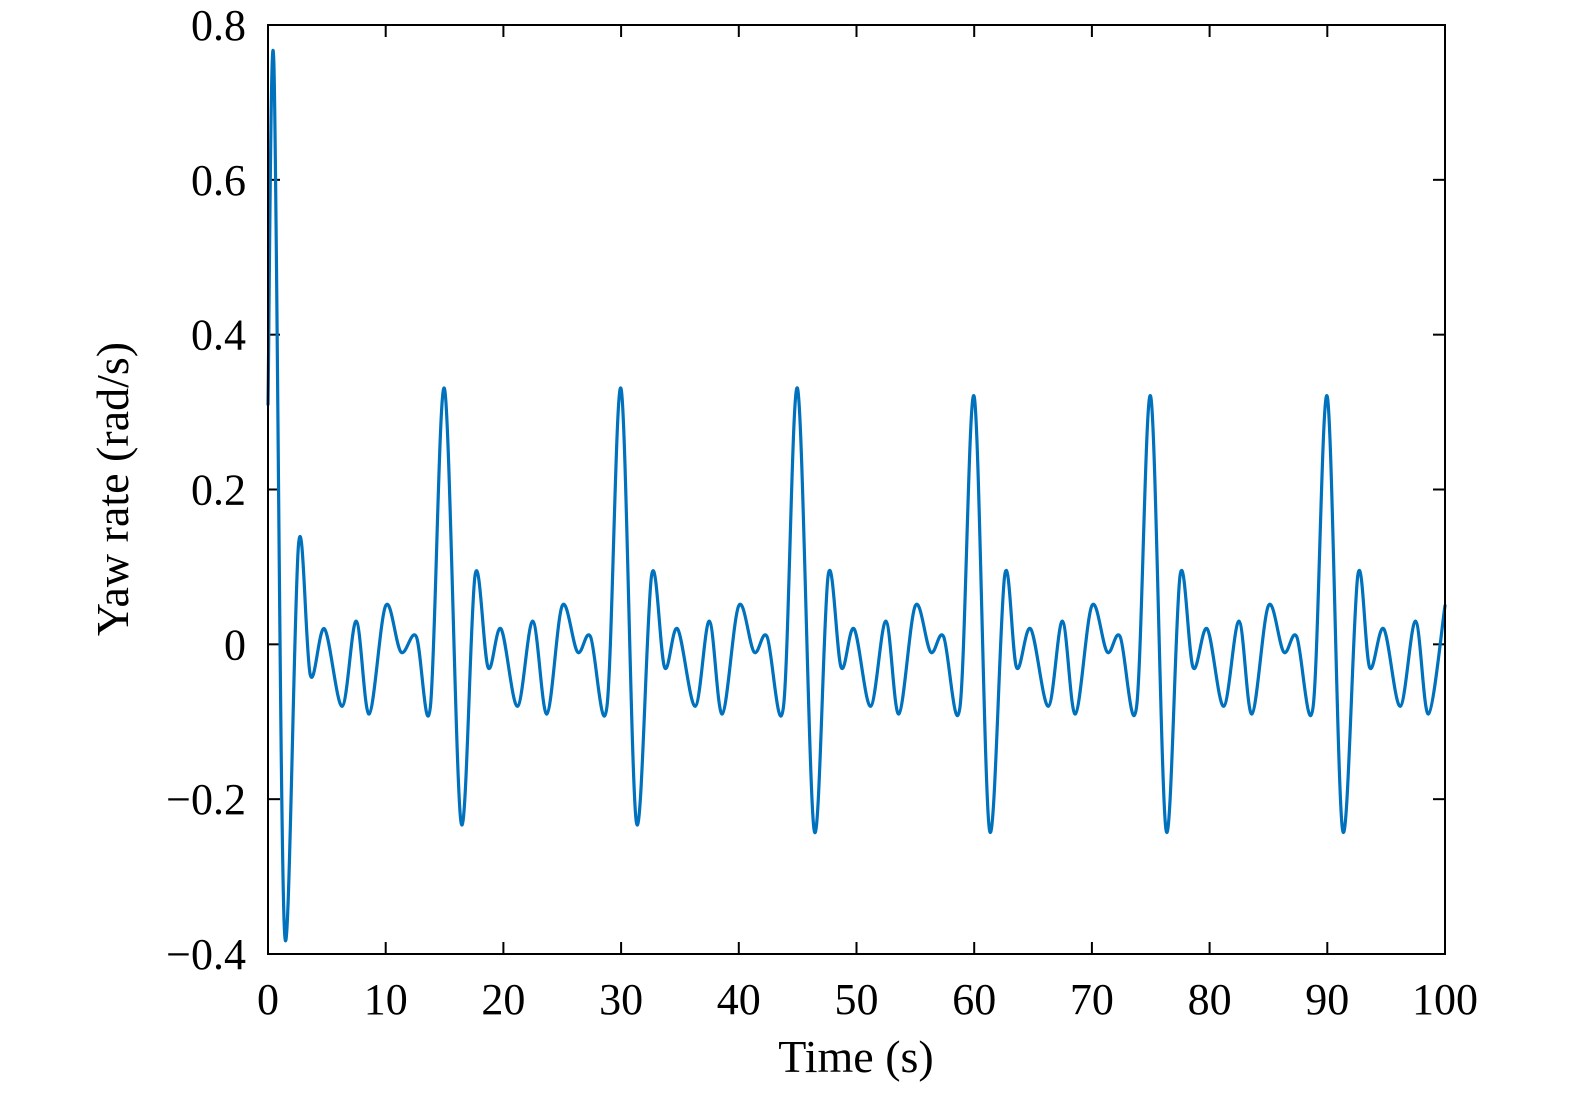 This screenshot has height=1096, width=1575. I want to click on x-tick-label: 50, so click(857, 999).